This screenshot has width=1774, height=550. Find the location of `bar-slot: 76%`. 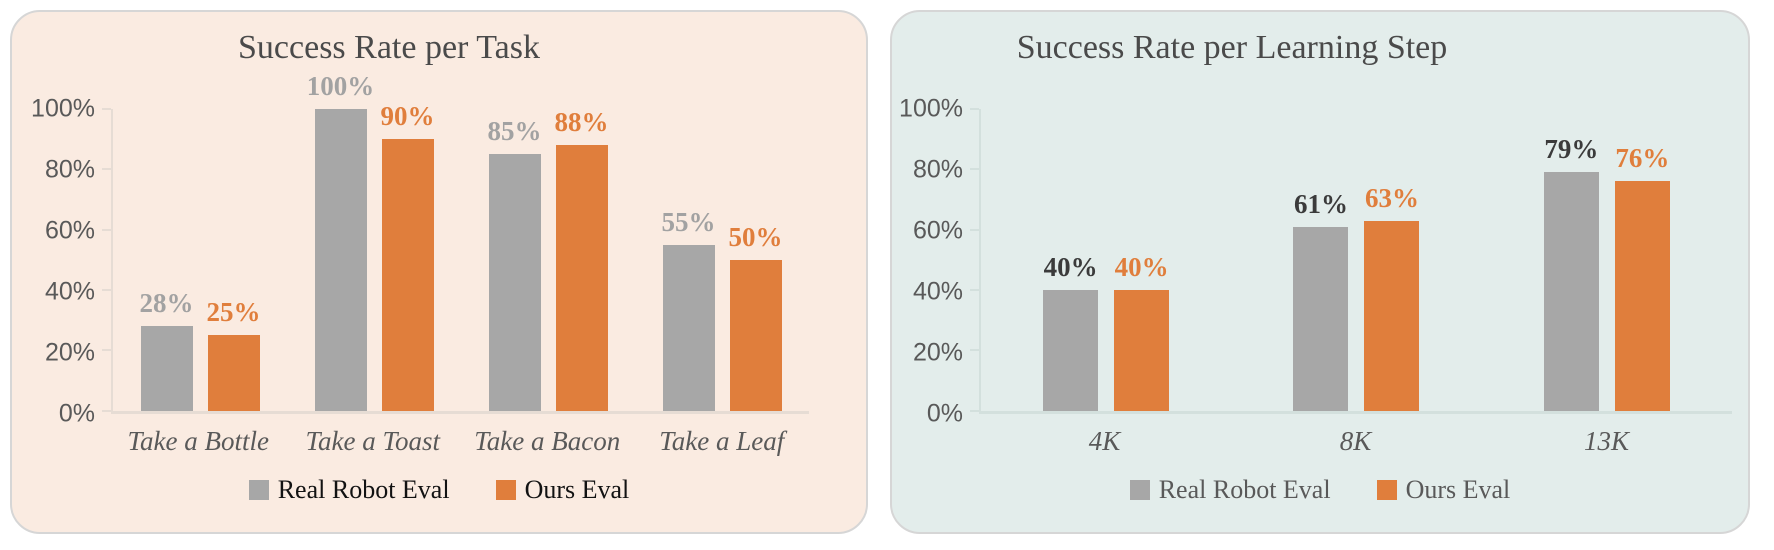

bar-slot: 76% is located at coordinates (1642, 260).